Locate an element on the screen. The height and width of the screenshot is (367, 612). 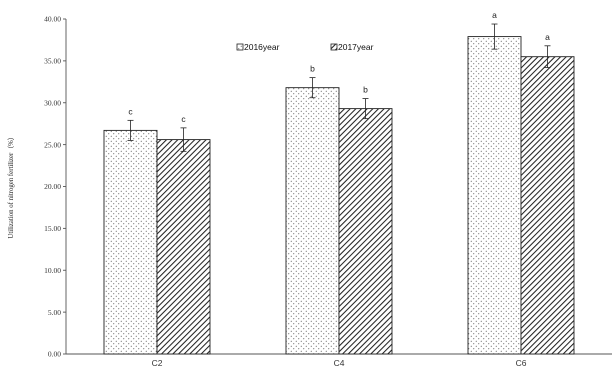
y-tick-label: 30.00 is located at coordinates (52, 102).